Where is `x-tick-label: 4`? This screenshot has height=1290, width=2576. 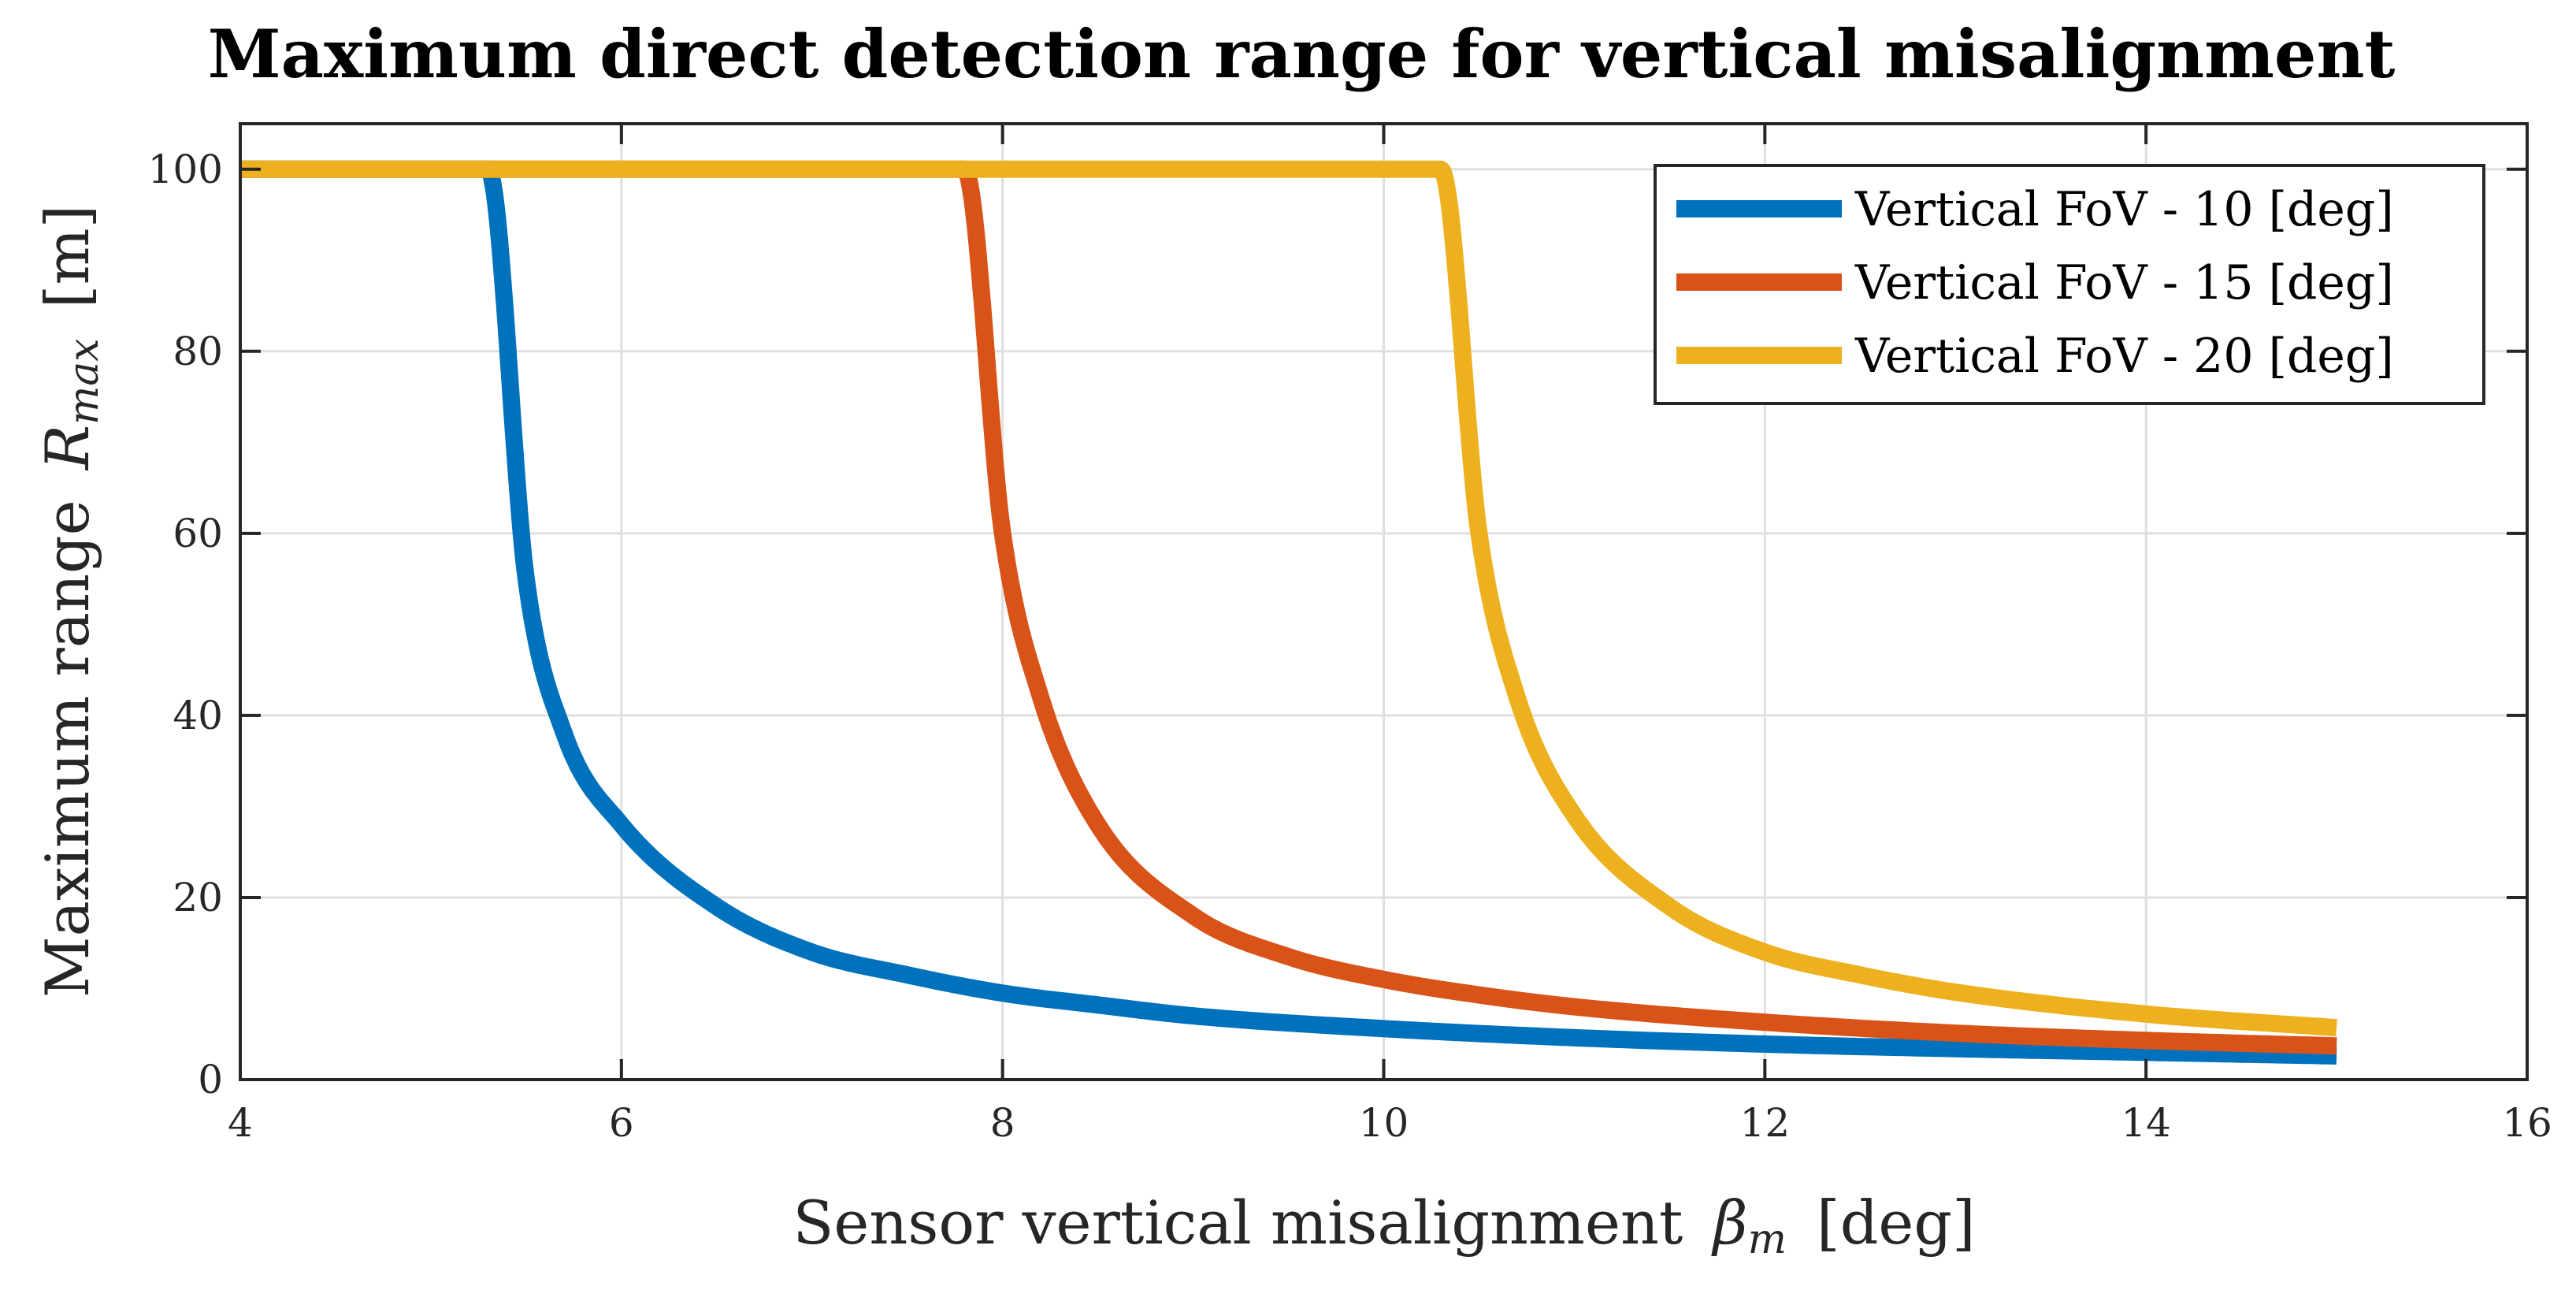
x-tick-label: 4 is located at coordinates (240, 1123).